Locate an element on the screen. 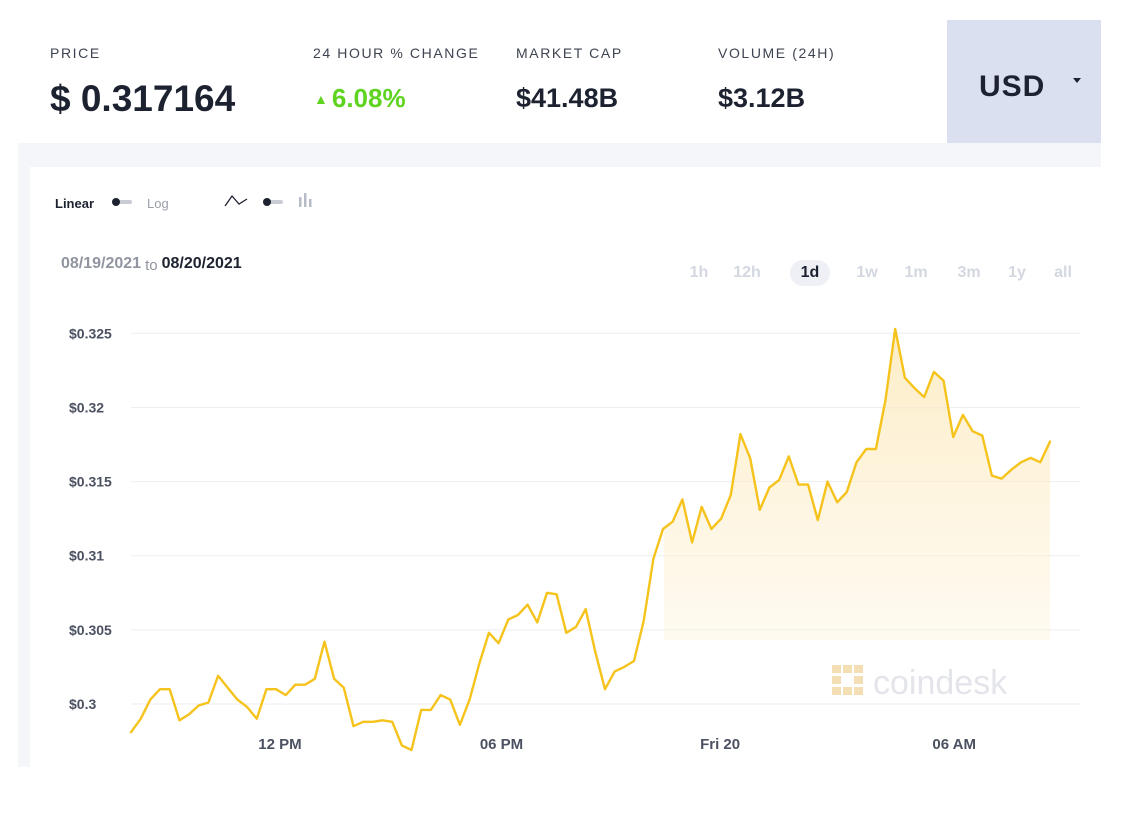 The image size is (1121, 828). watermark-text: coindesk is located at coordinates (940, 683).